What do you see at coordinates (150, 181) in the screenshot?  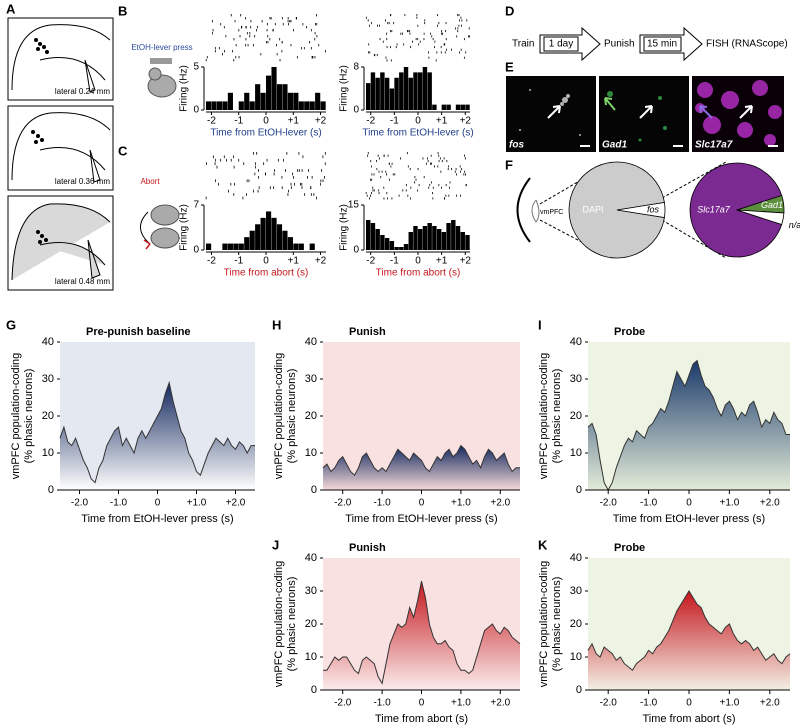 I see `event-label: Abort` at bounding box center [150, 181].